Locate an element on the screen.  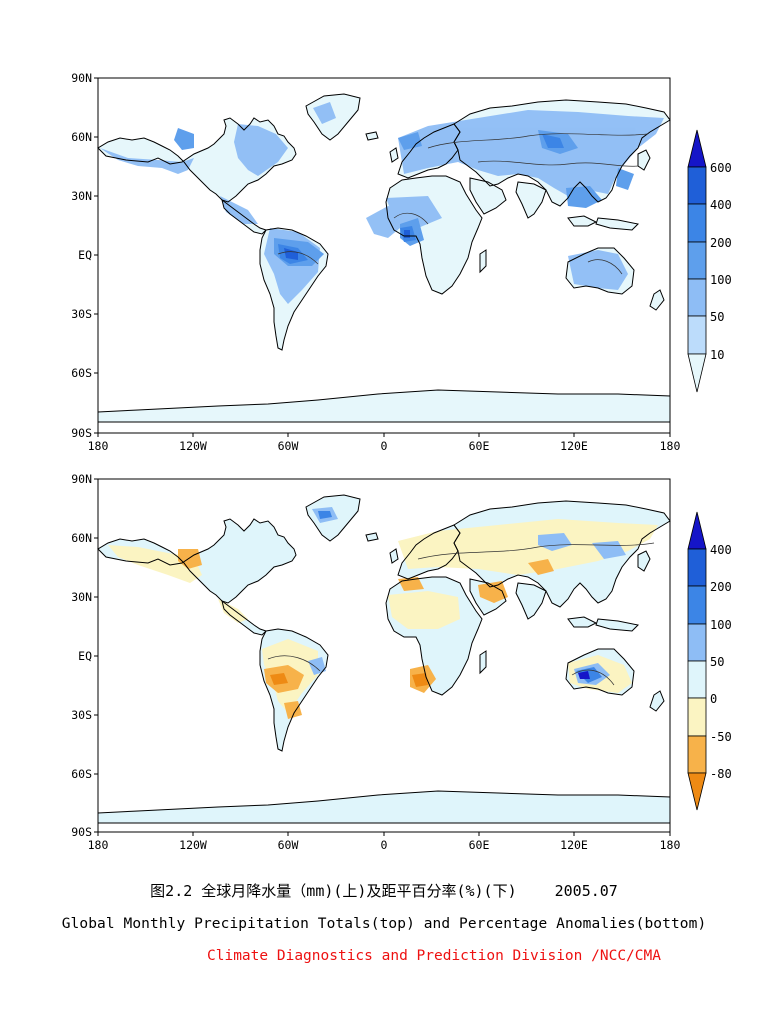
top-colorbar-label: 600 is located at coordinates (721, 168).